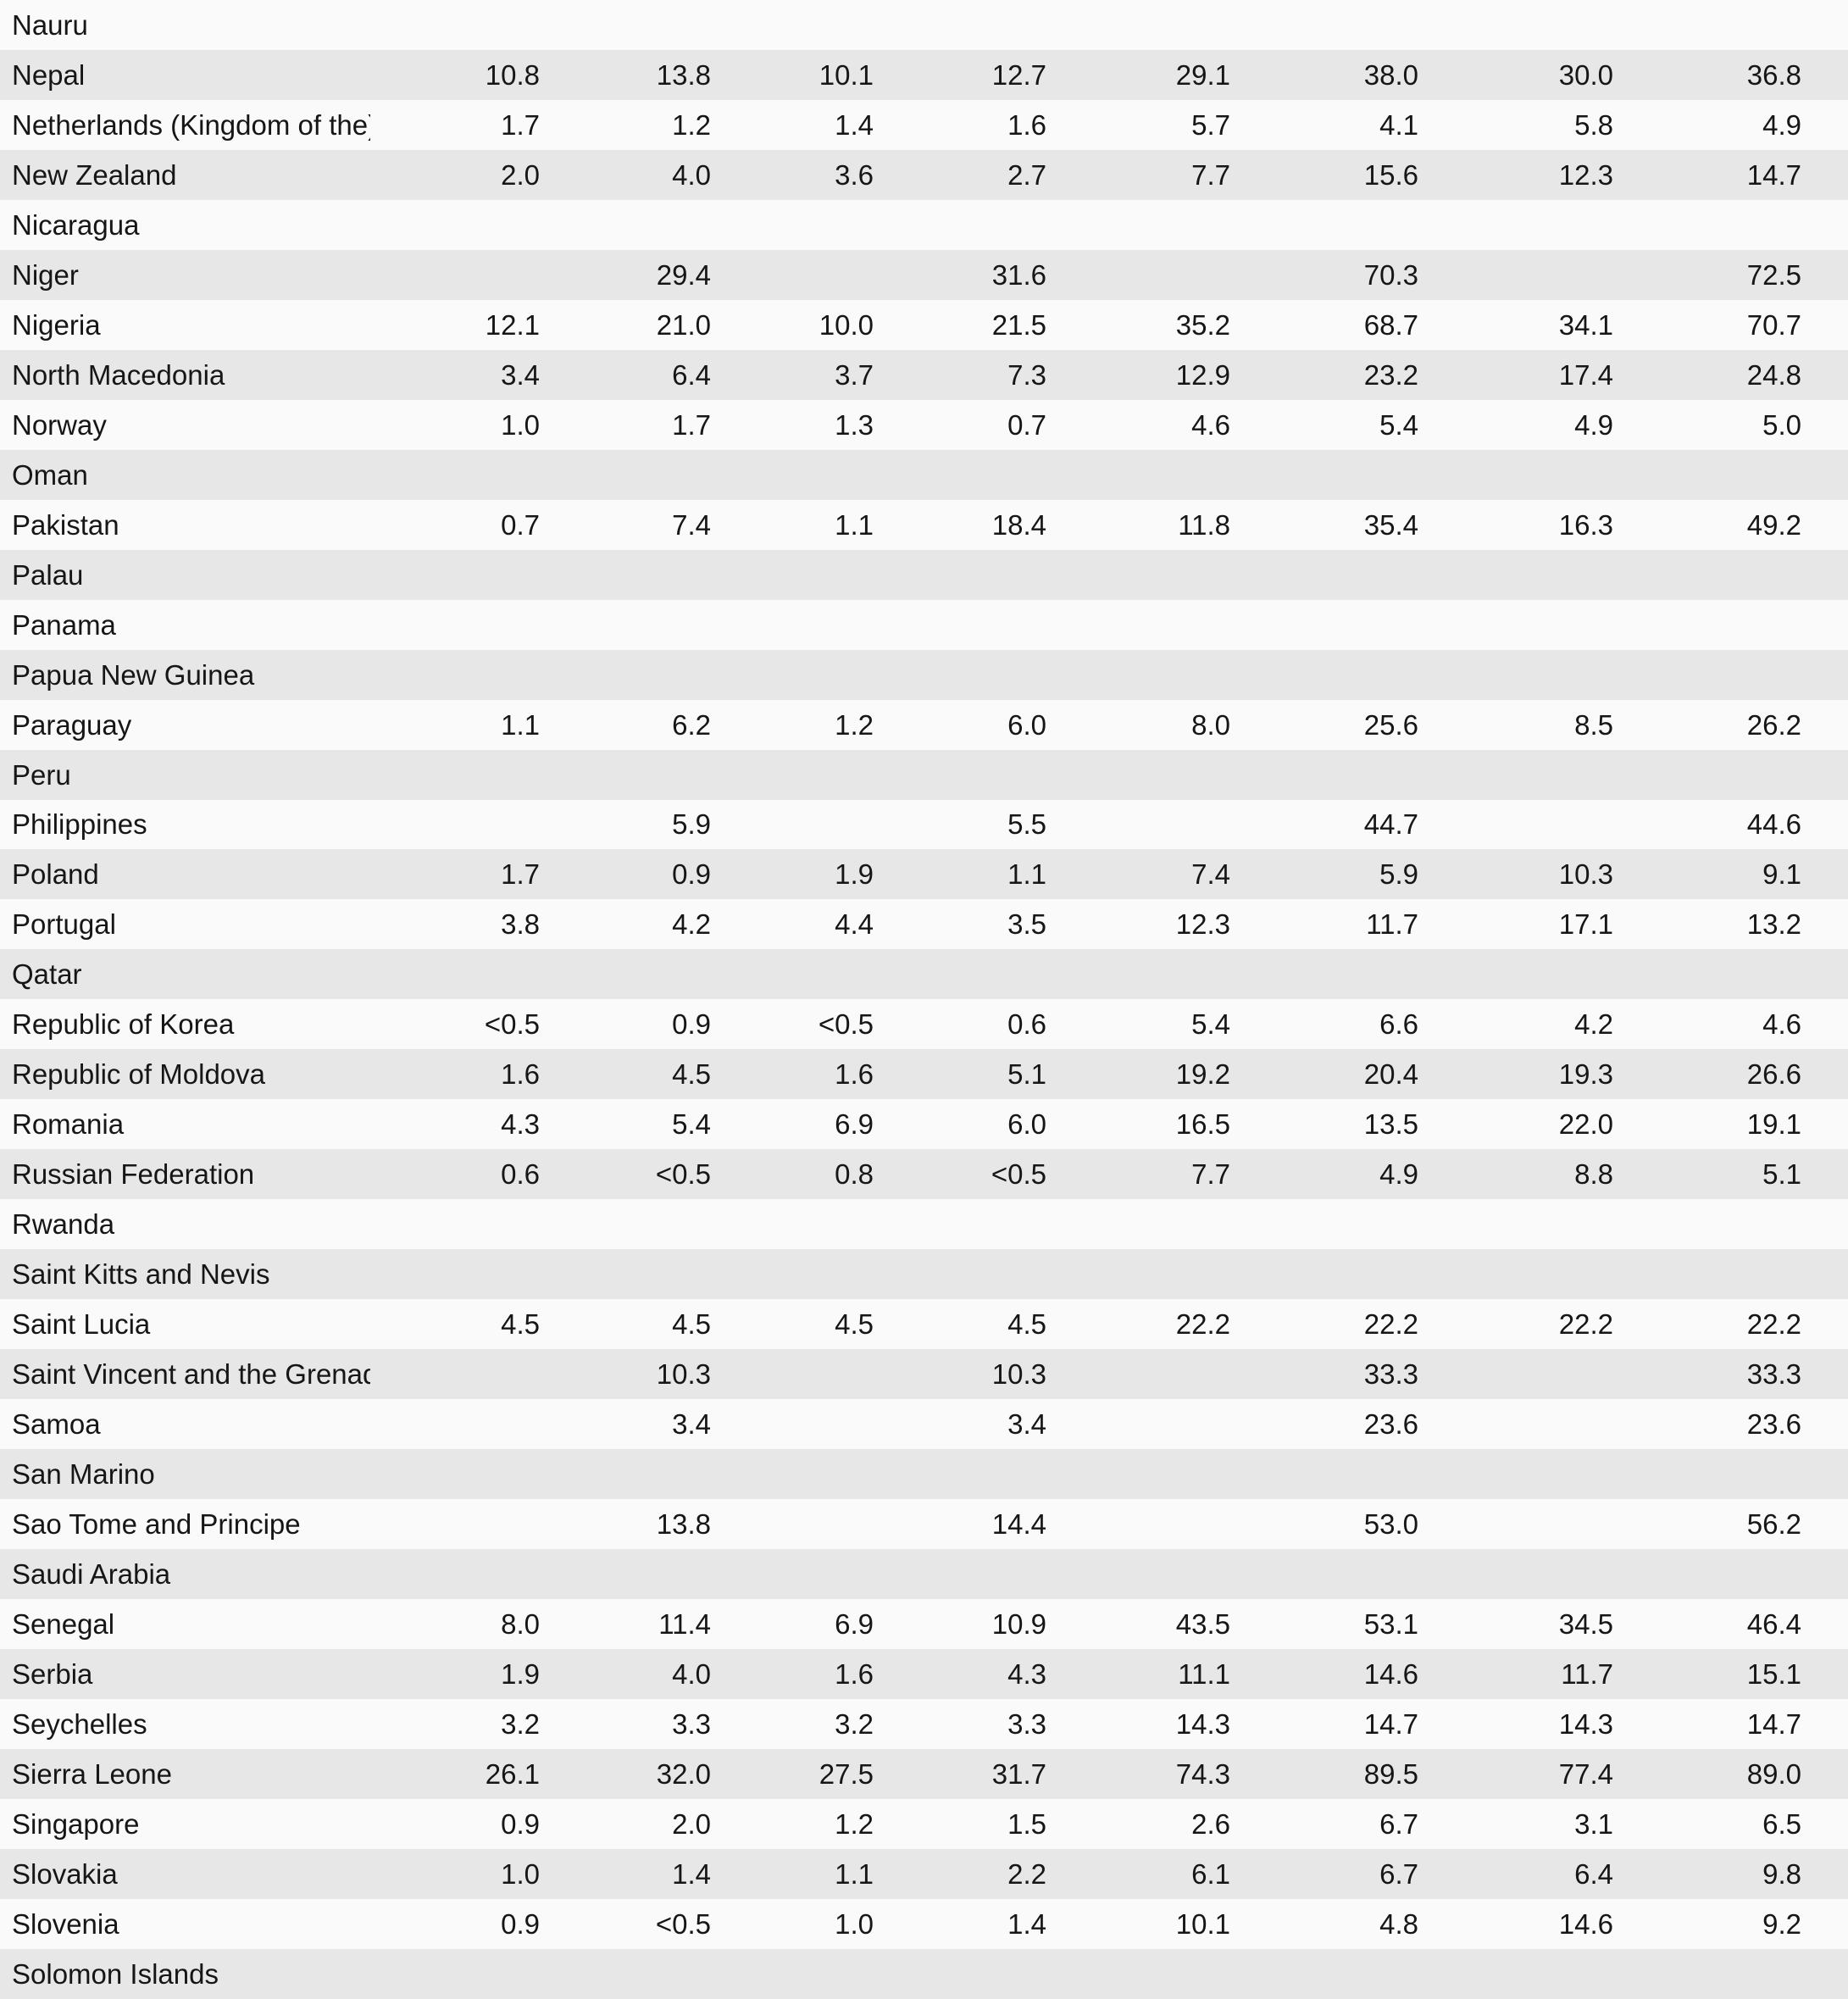 This screenshot has height=1999, width=1848. I want to click on value-cell: 3.2, so click(455, 1723).